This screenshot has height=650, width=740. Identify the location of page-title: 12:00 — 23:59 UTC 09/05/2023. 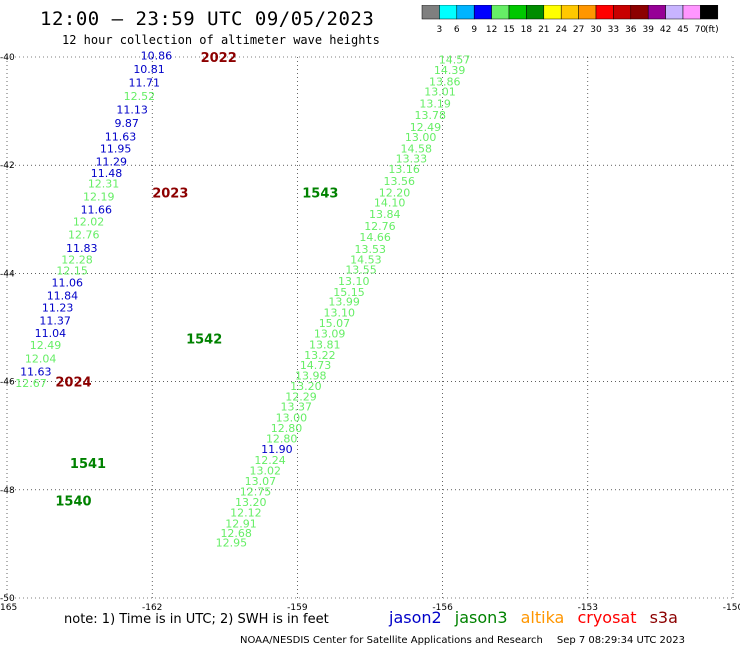
(207, 19).